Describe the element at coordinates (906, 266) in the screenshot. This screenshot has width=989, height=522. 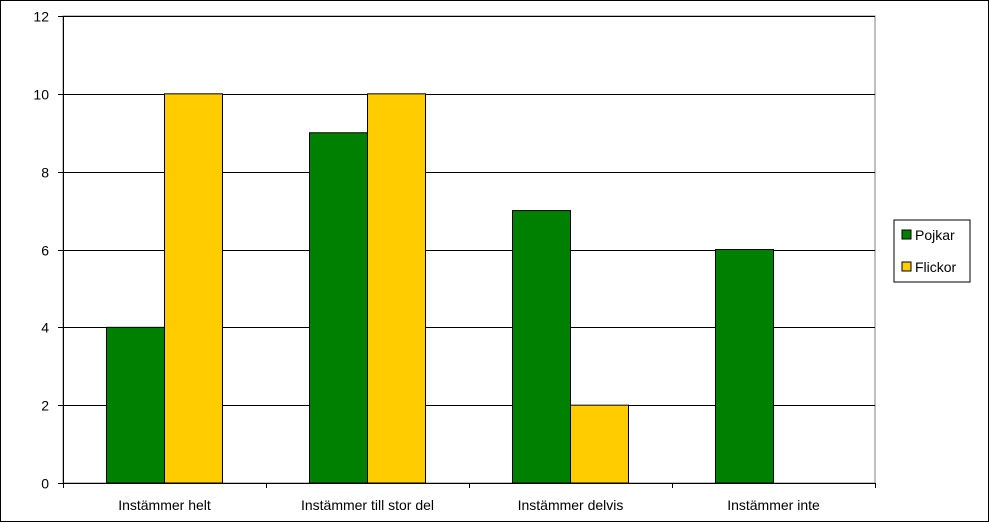
I see `legend-swatch-flickor` at that location.